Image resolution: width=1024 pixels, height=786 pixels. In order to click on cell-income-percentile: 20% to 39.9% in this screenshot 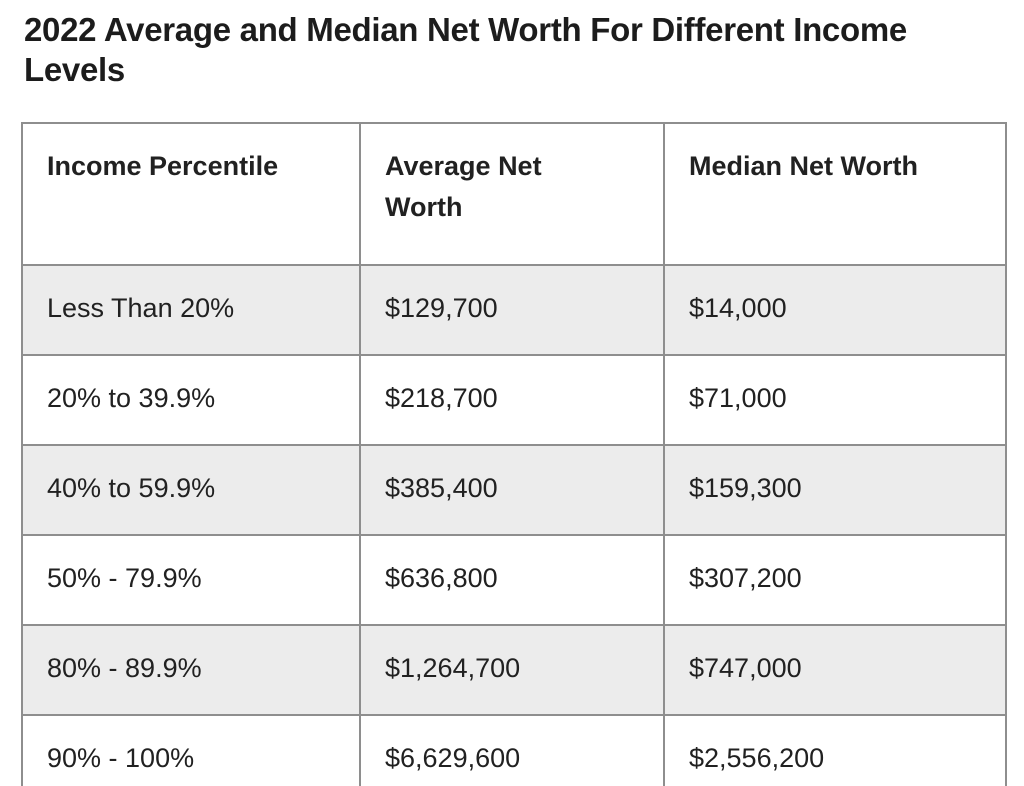, I will do `click(191, 400)`.